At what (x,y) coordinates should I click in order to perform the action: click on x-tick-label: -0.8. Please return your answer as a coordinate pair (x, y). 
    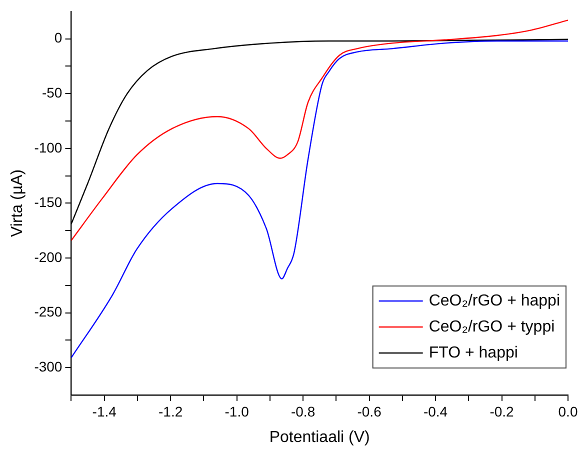
    Looking at the image, I should click on (303, 411).